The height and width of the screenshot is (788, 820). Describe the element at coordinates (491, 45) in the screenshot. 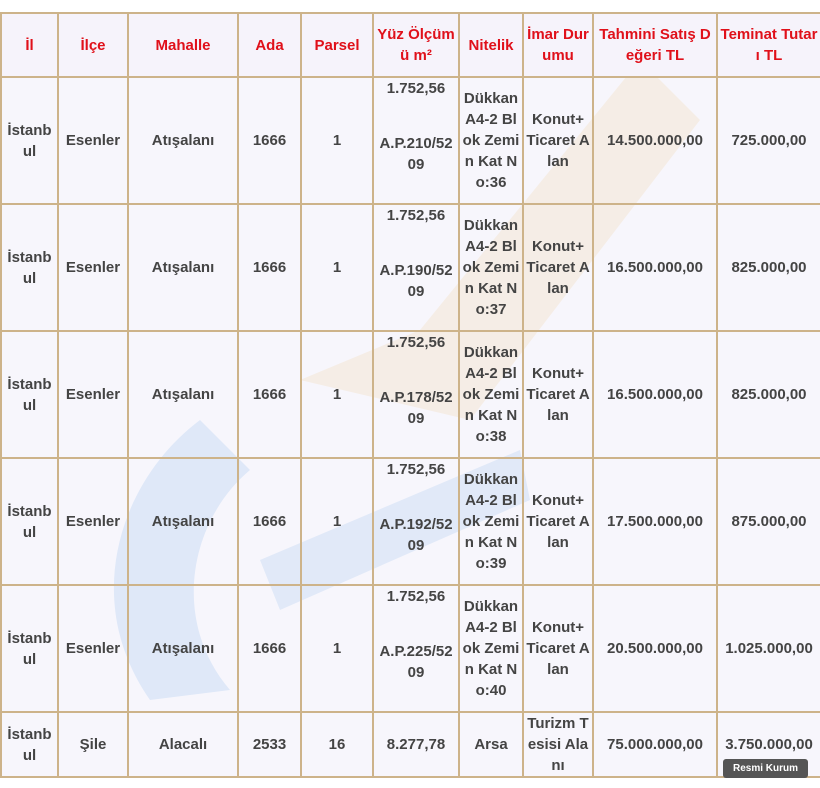

I see `header-cell: Nitelik` at that location.